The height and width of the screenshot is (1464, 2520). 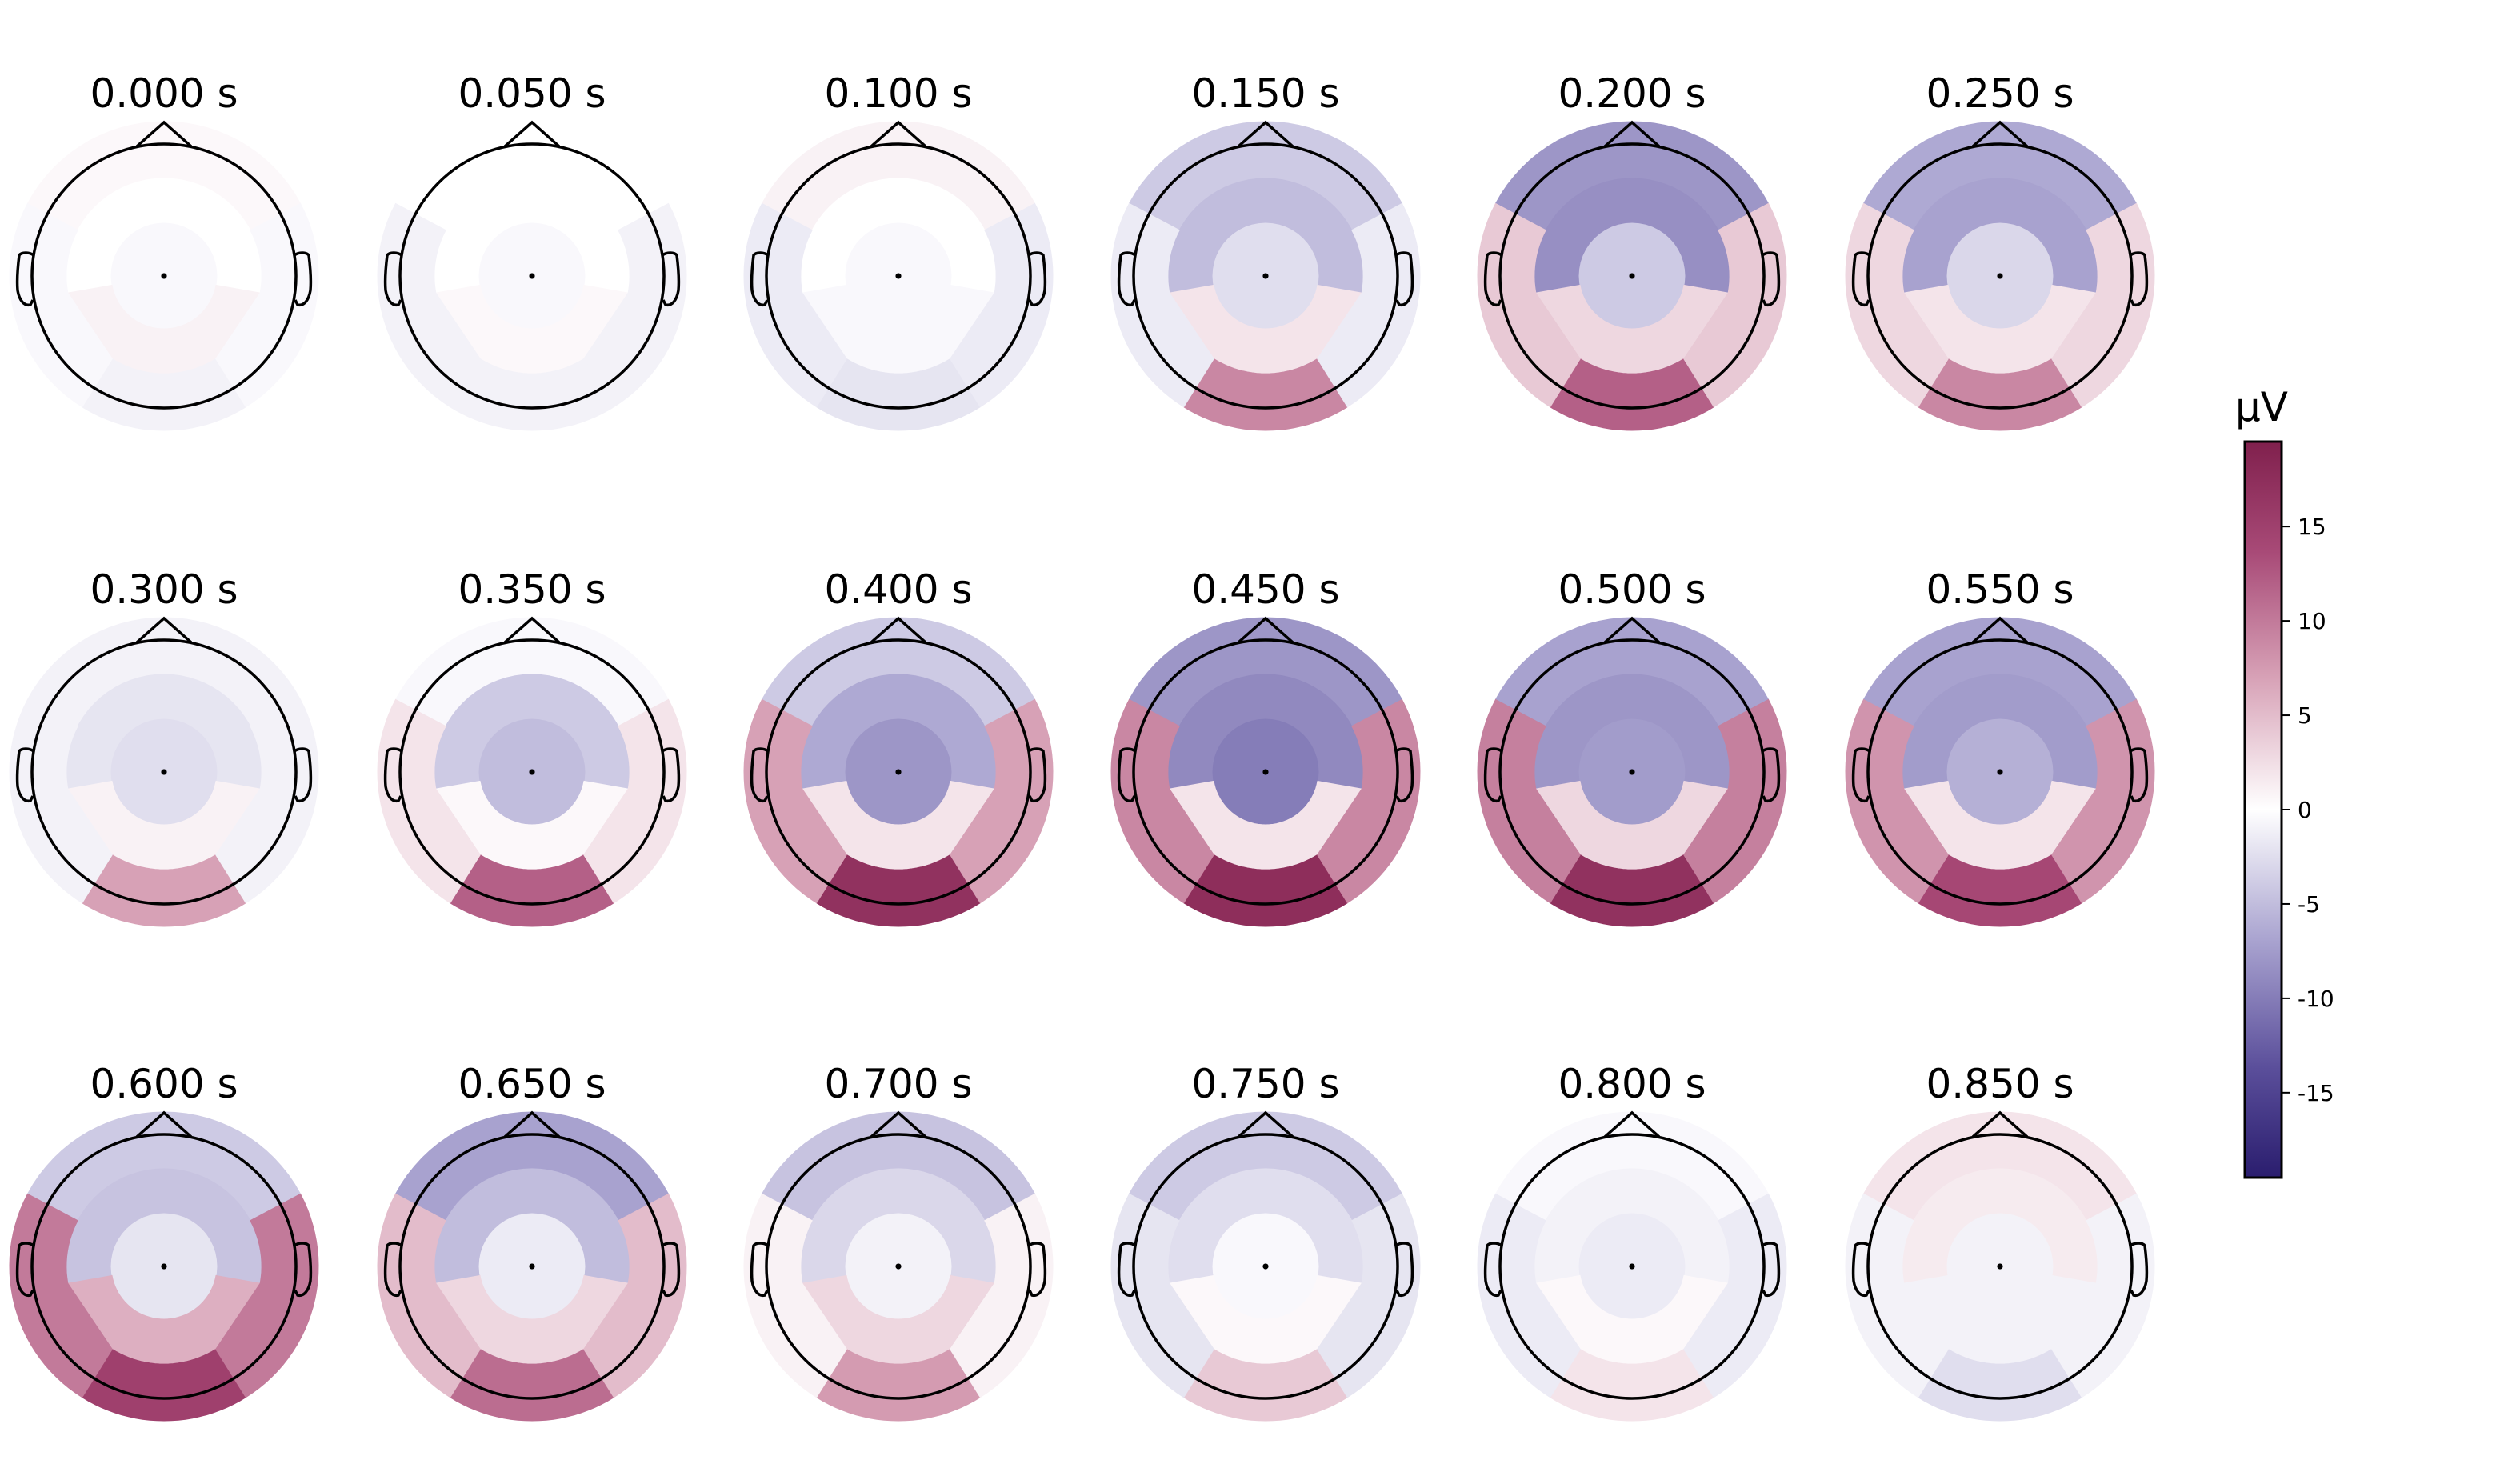 I want to click on topomap-0250: 0.250 s, so click(x=2000, y=250).